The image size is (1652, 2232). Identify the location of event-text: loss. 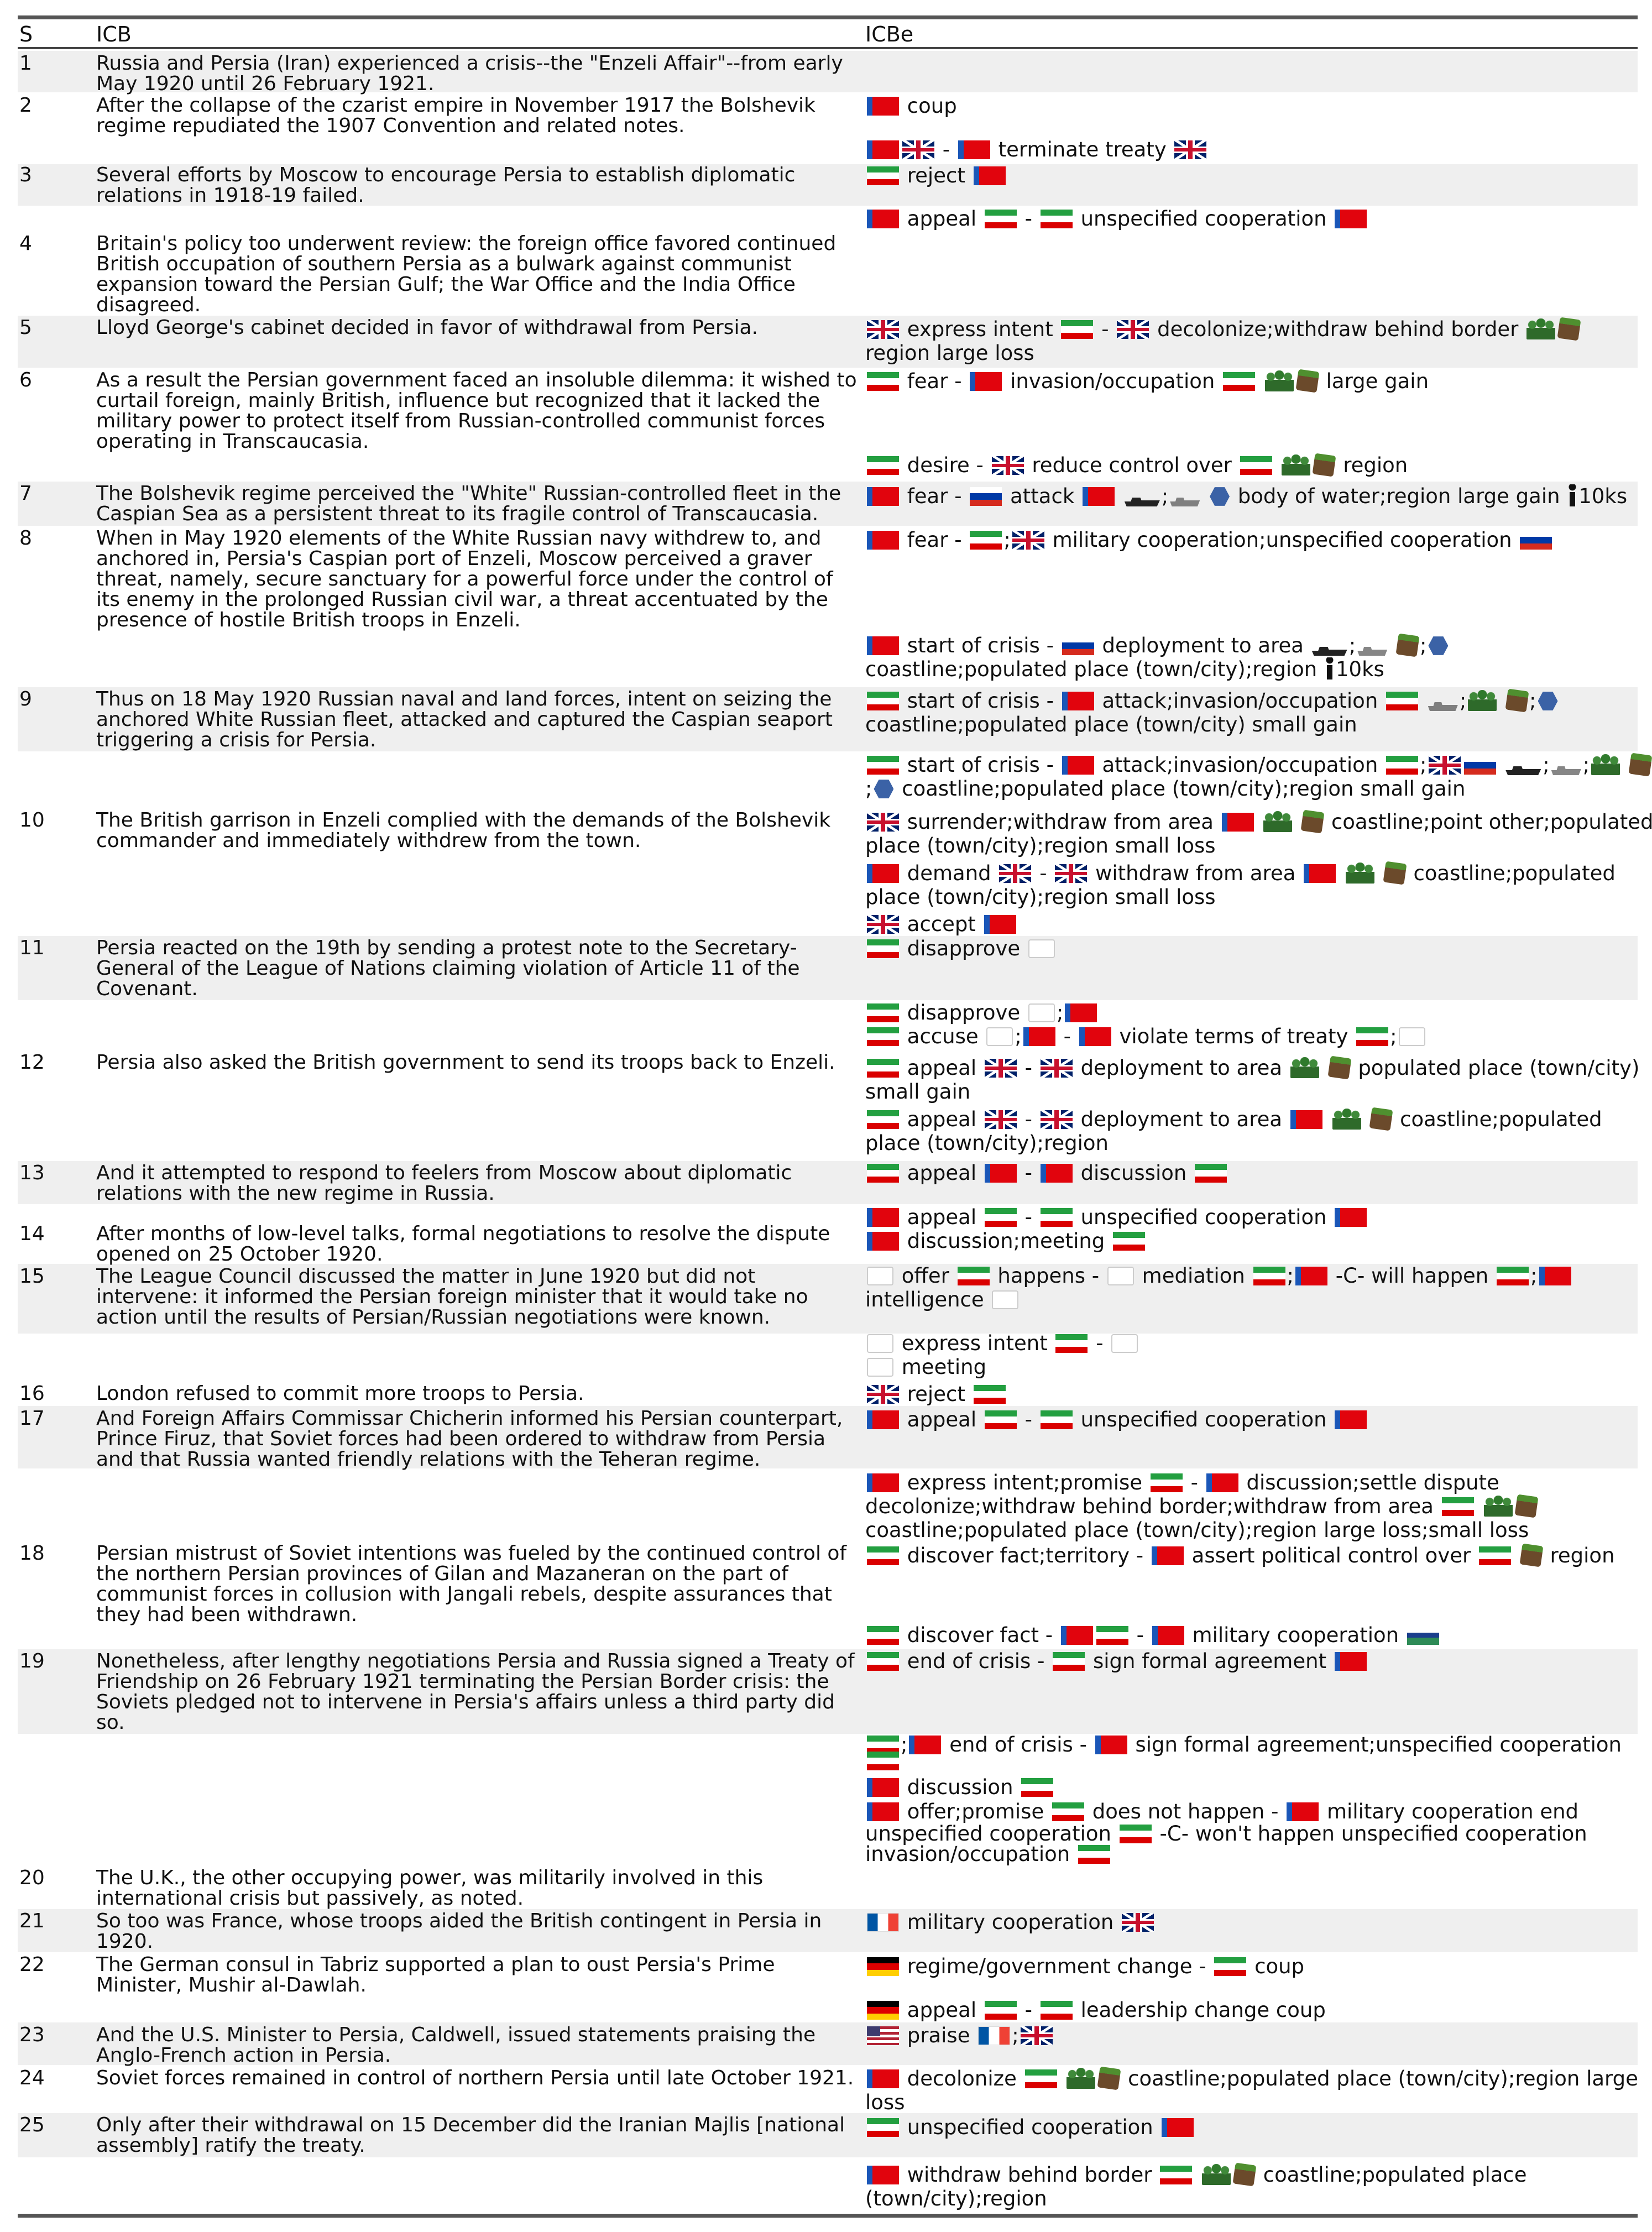
(885, 2102).